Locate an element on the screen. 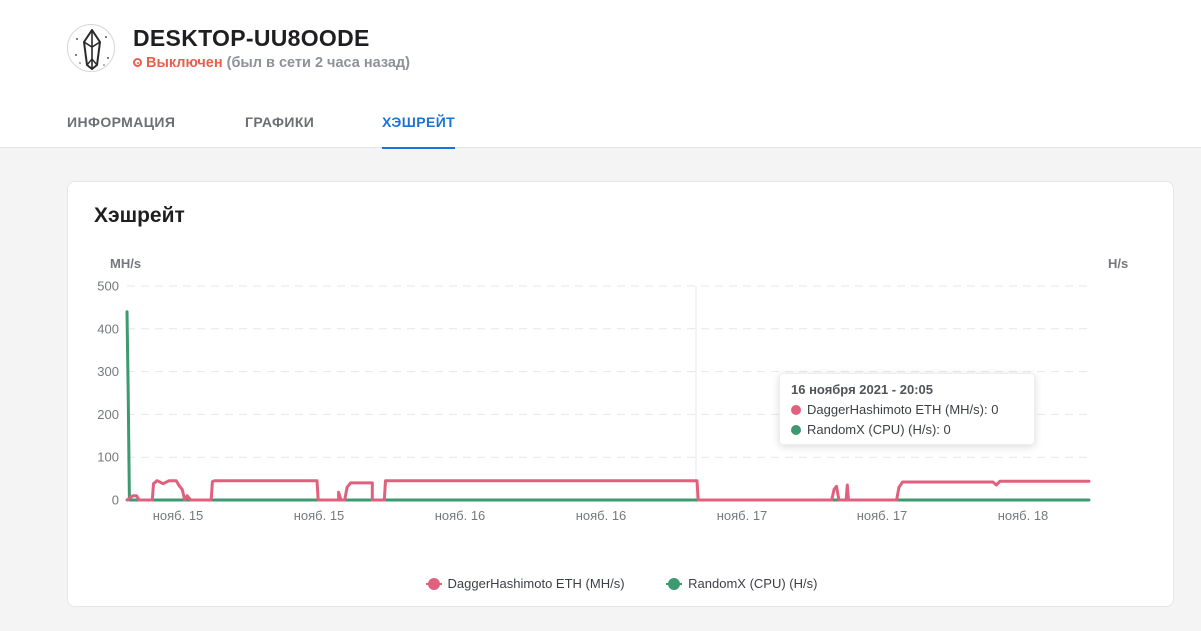  last-seen-text: (был в сети 2 часа назад) is located at coordinates (318, 63).